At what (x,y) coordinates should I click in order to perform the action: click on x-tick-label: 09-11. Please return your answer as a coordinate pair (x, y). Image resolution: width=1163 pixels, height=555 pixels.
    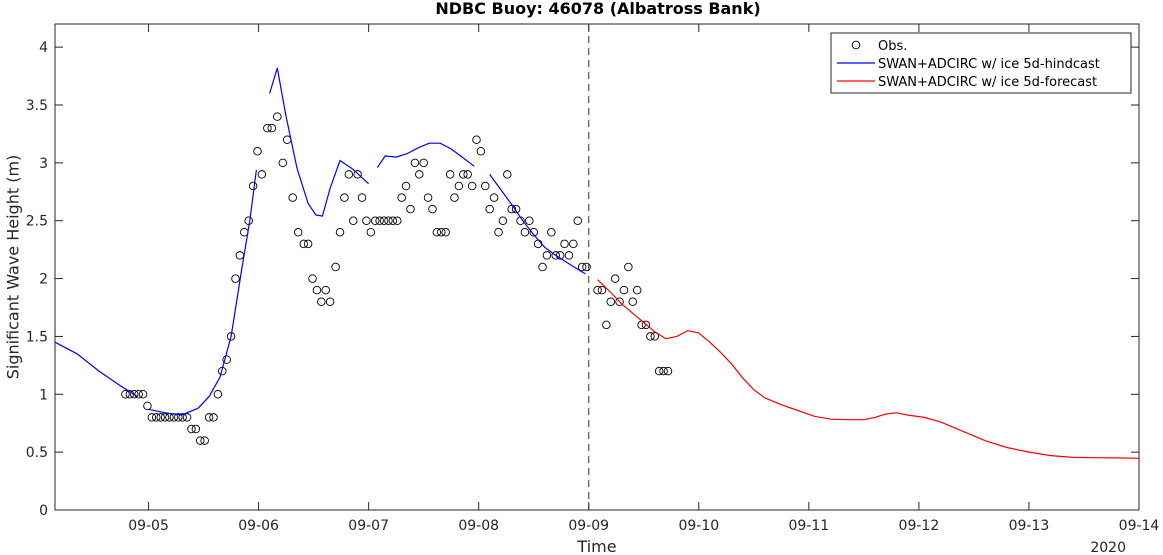
    Looking at the image, I should click on (809, 526).